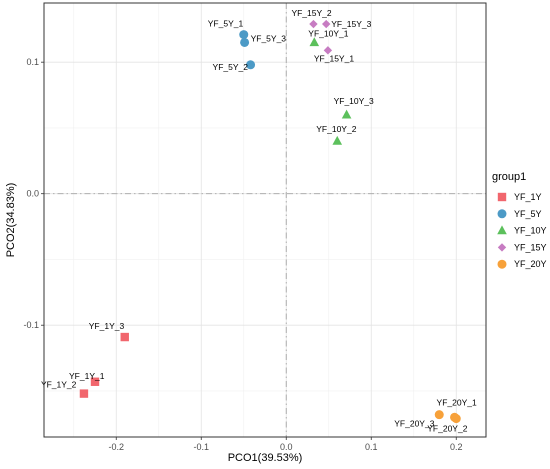  Describe the element at coordinates (311, 13) in the screenshot. I see `point-label: YF_15Y_2` at that location.